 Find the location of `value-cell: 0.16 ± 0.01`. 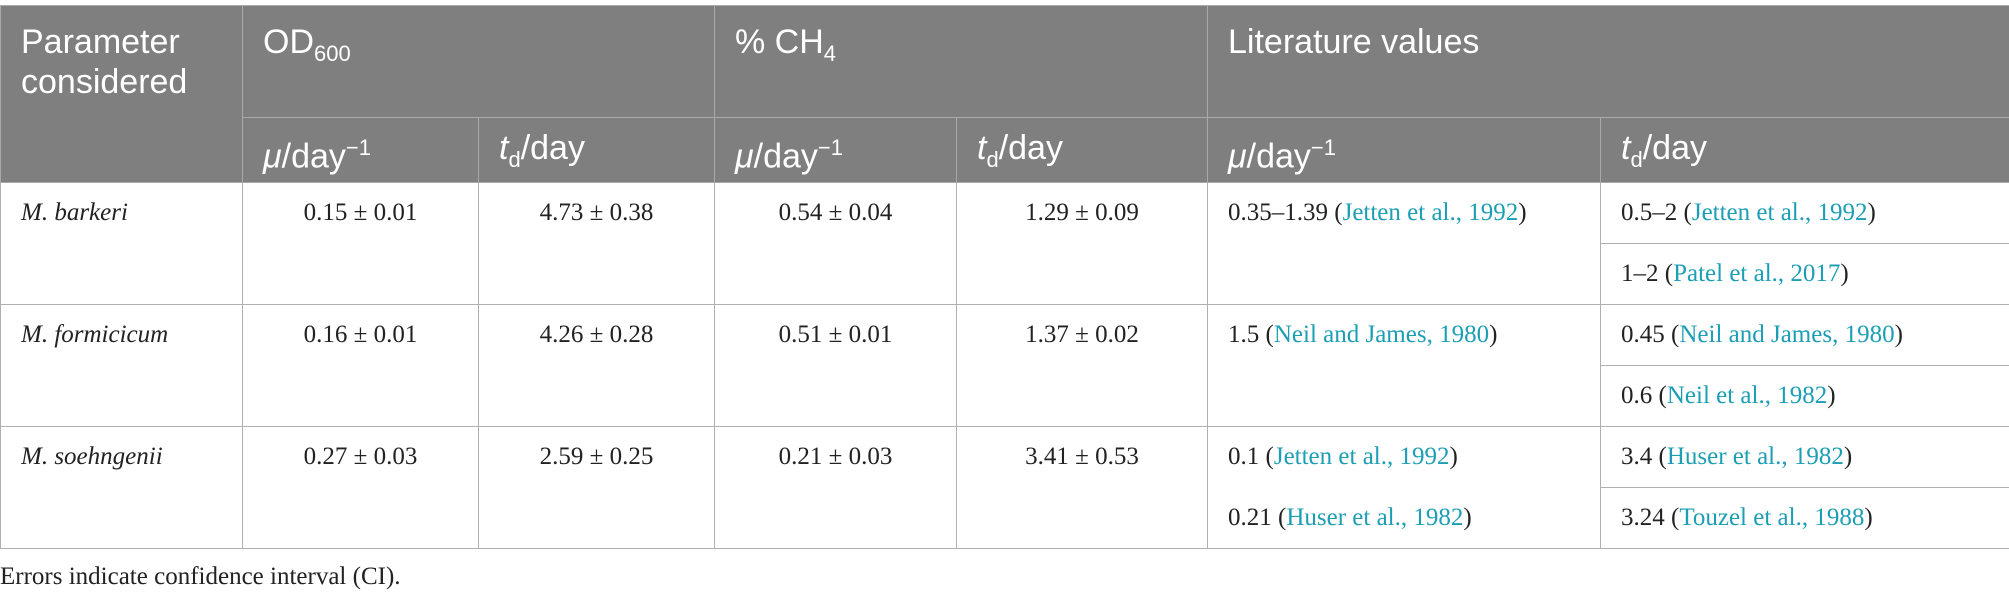

value-cell: 0.16 ± 0.01 is located at coordinates (360, 365).